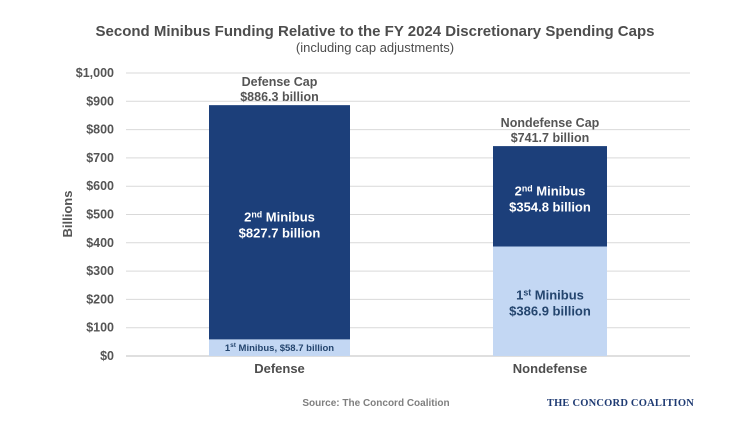  Describe the element at coordinates (100, 299) in the screenshot. I see `y-tick-label: $200` at that location.